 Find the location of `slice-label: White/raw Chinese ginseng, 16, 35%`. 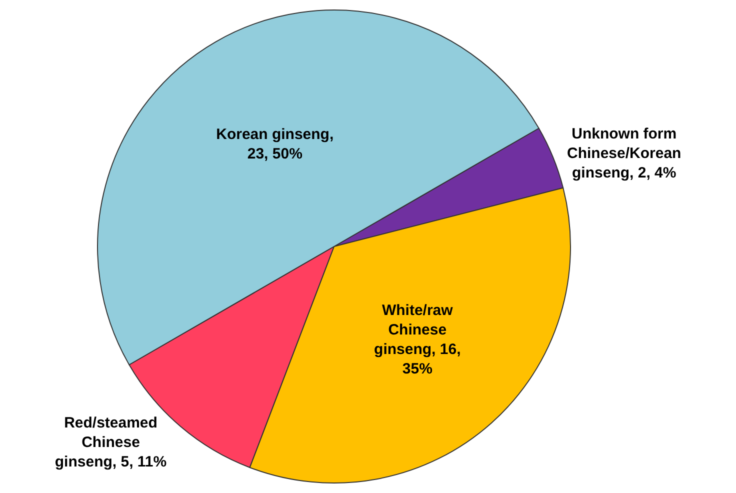

slice-label: White/raw Chinese ginseng, 16, 35% is located at coordinates (417, 340).